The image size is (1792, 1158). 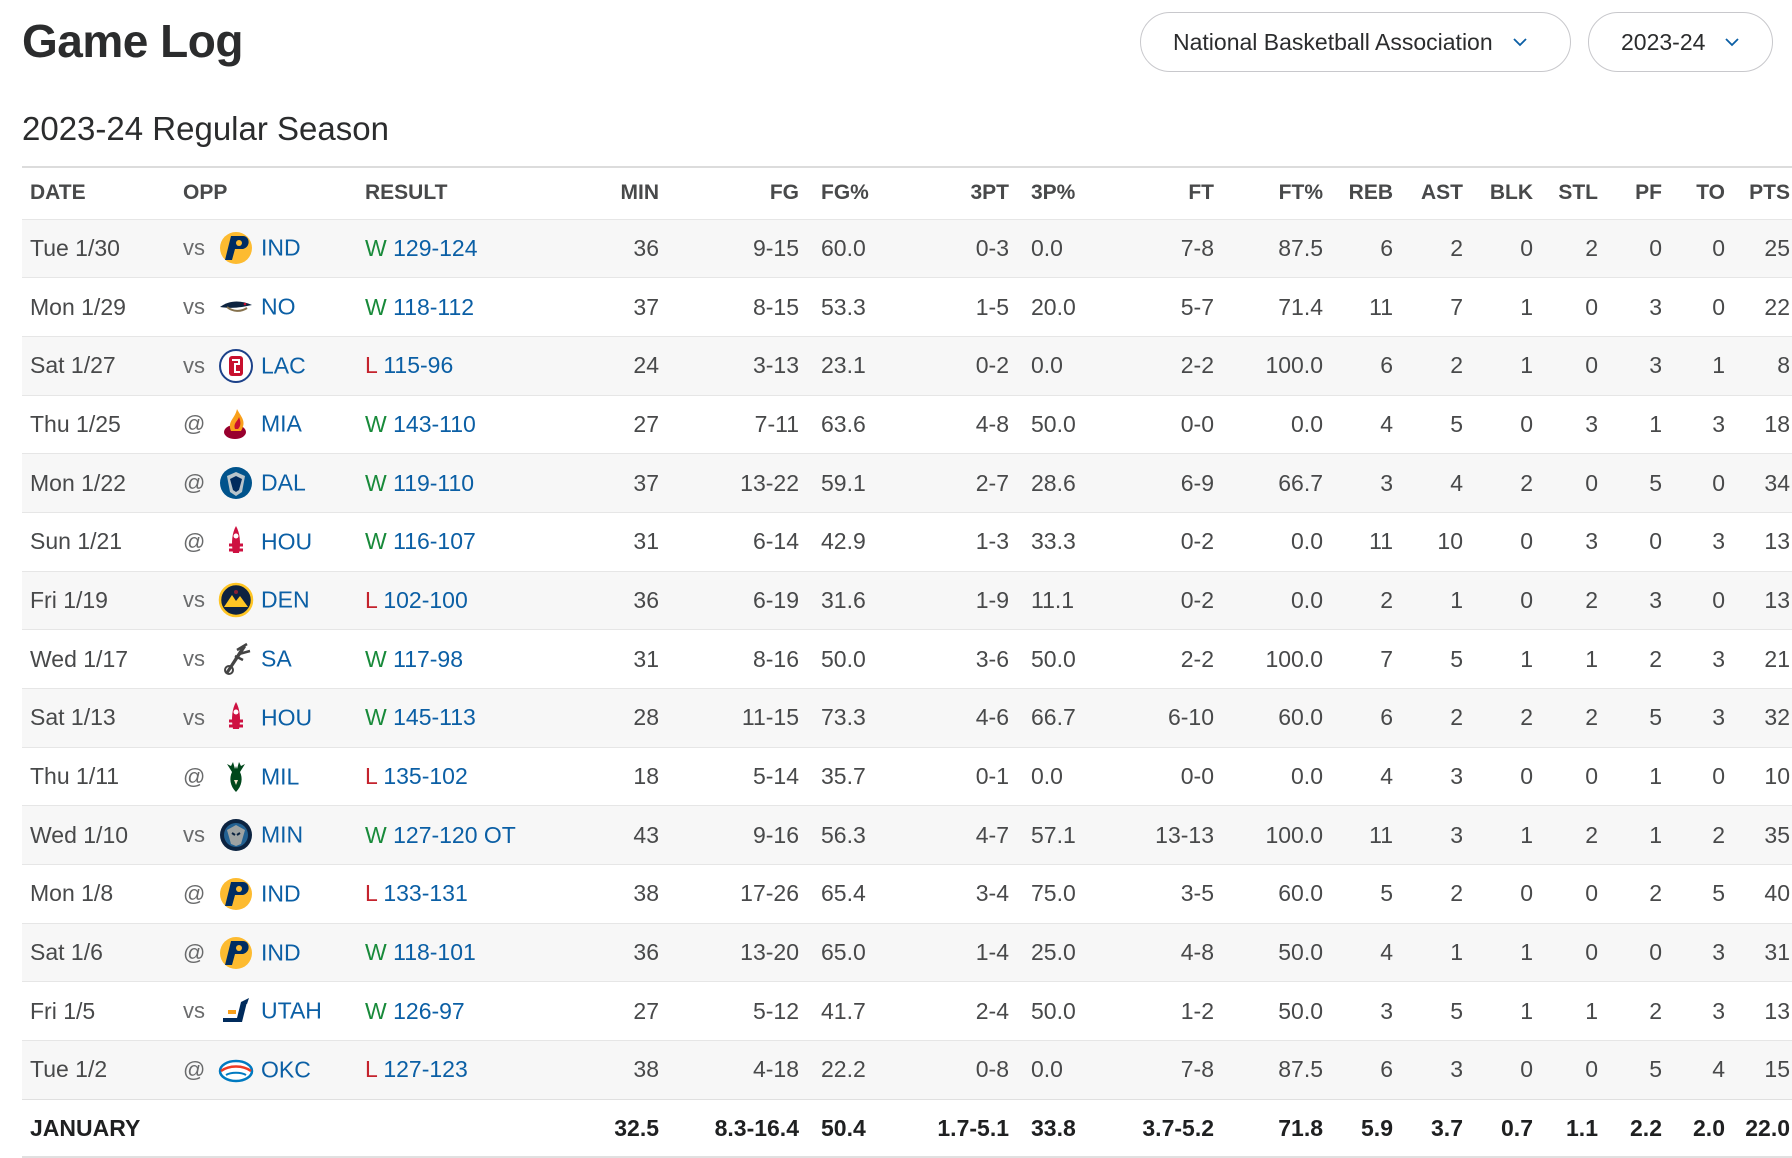 What do you see at coordinates (278, 306) in the screenshot?
I see `opponent-link: NO` at bounding box center [278, 306].